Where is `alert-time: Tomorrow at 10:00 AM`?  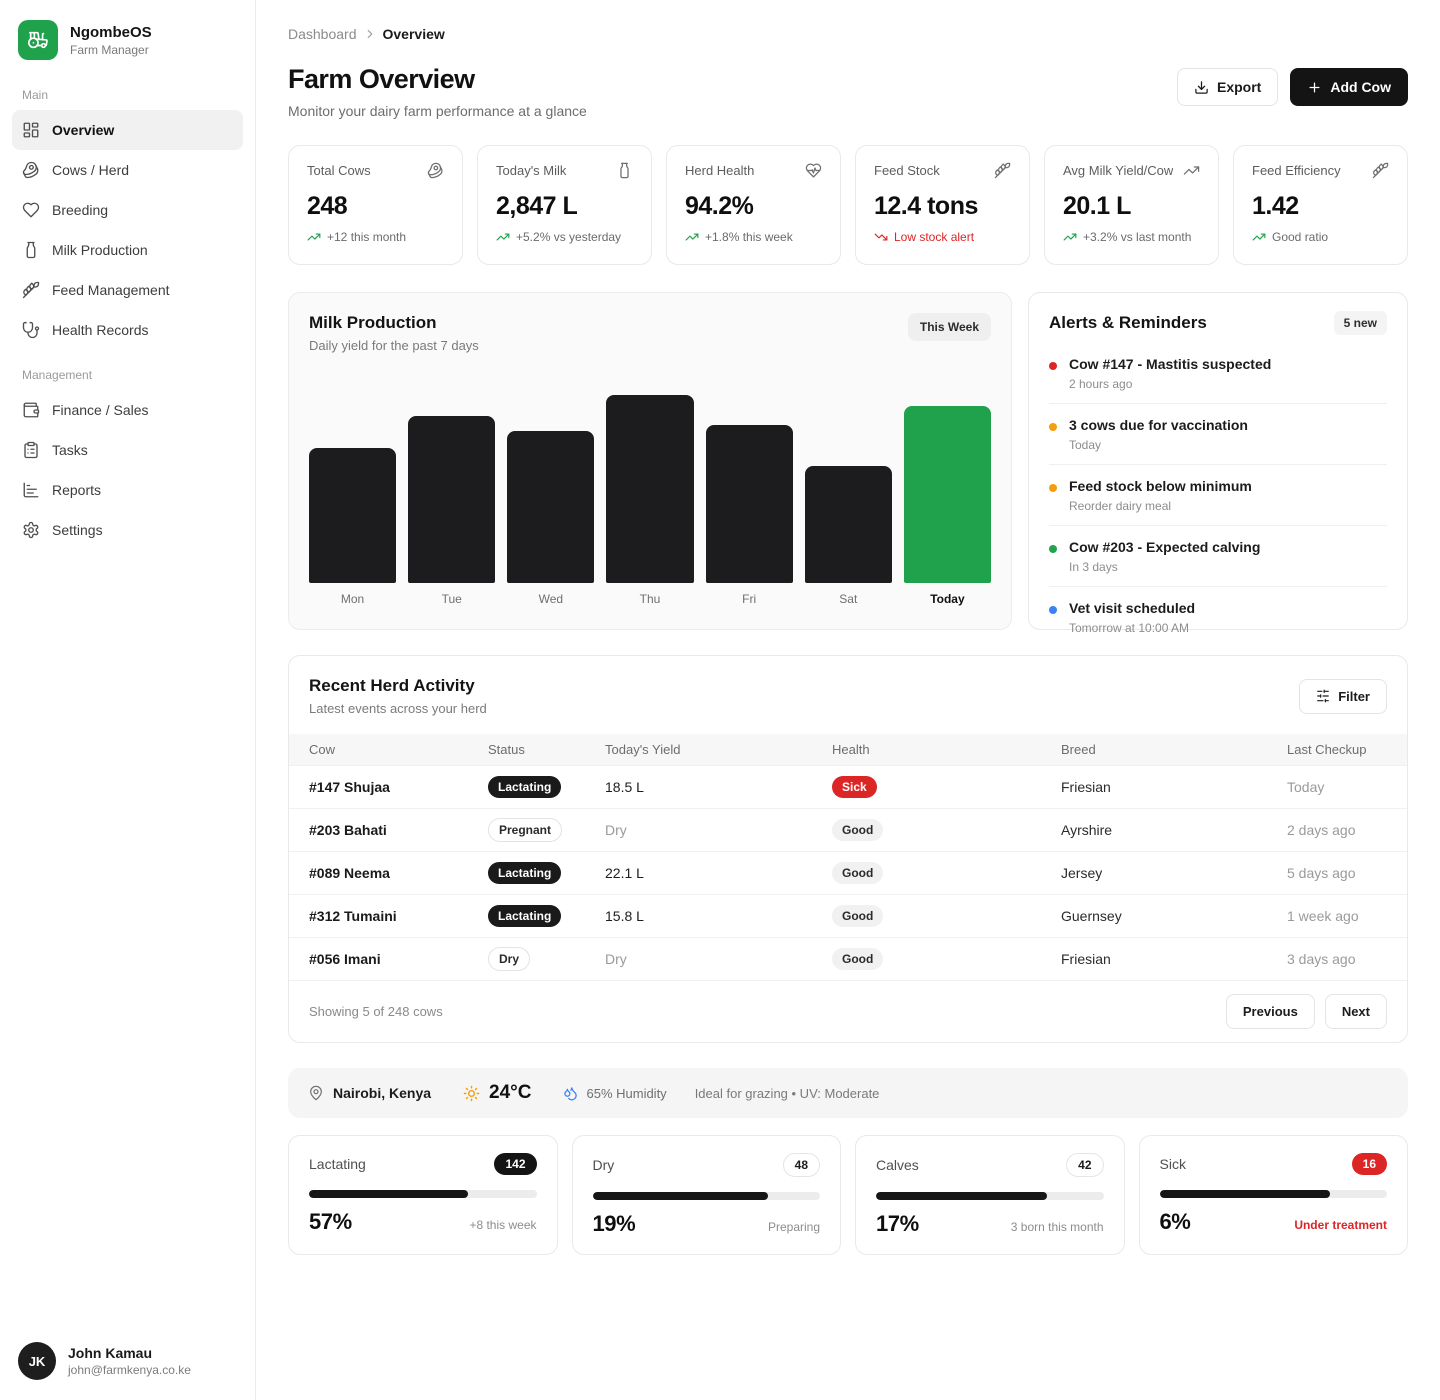
alert-time: Tomorrow at 10:00 AM is located at coordinates (1129, 628).